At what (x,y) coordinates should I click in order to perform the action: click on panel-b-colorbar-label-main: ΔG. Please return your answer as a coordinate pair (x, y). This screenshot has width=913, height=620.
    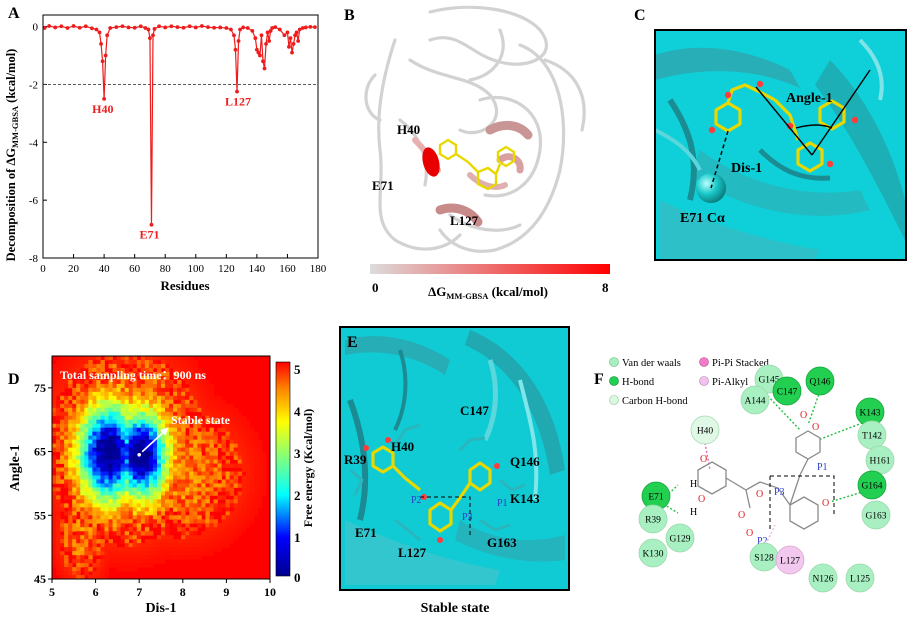
    Looking at the image, I should click on (437, 291).